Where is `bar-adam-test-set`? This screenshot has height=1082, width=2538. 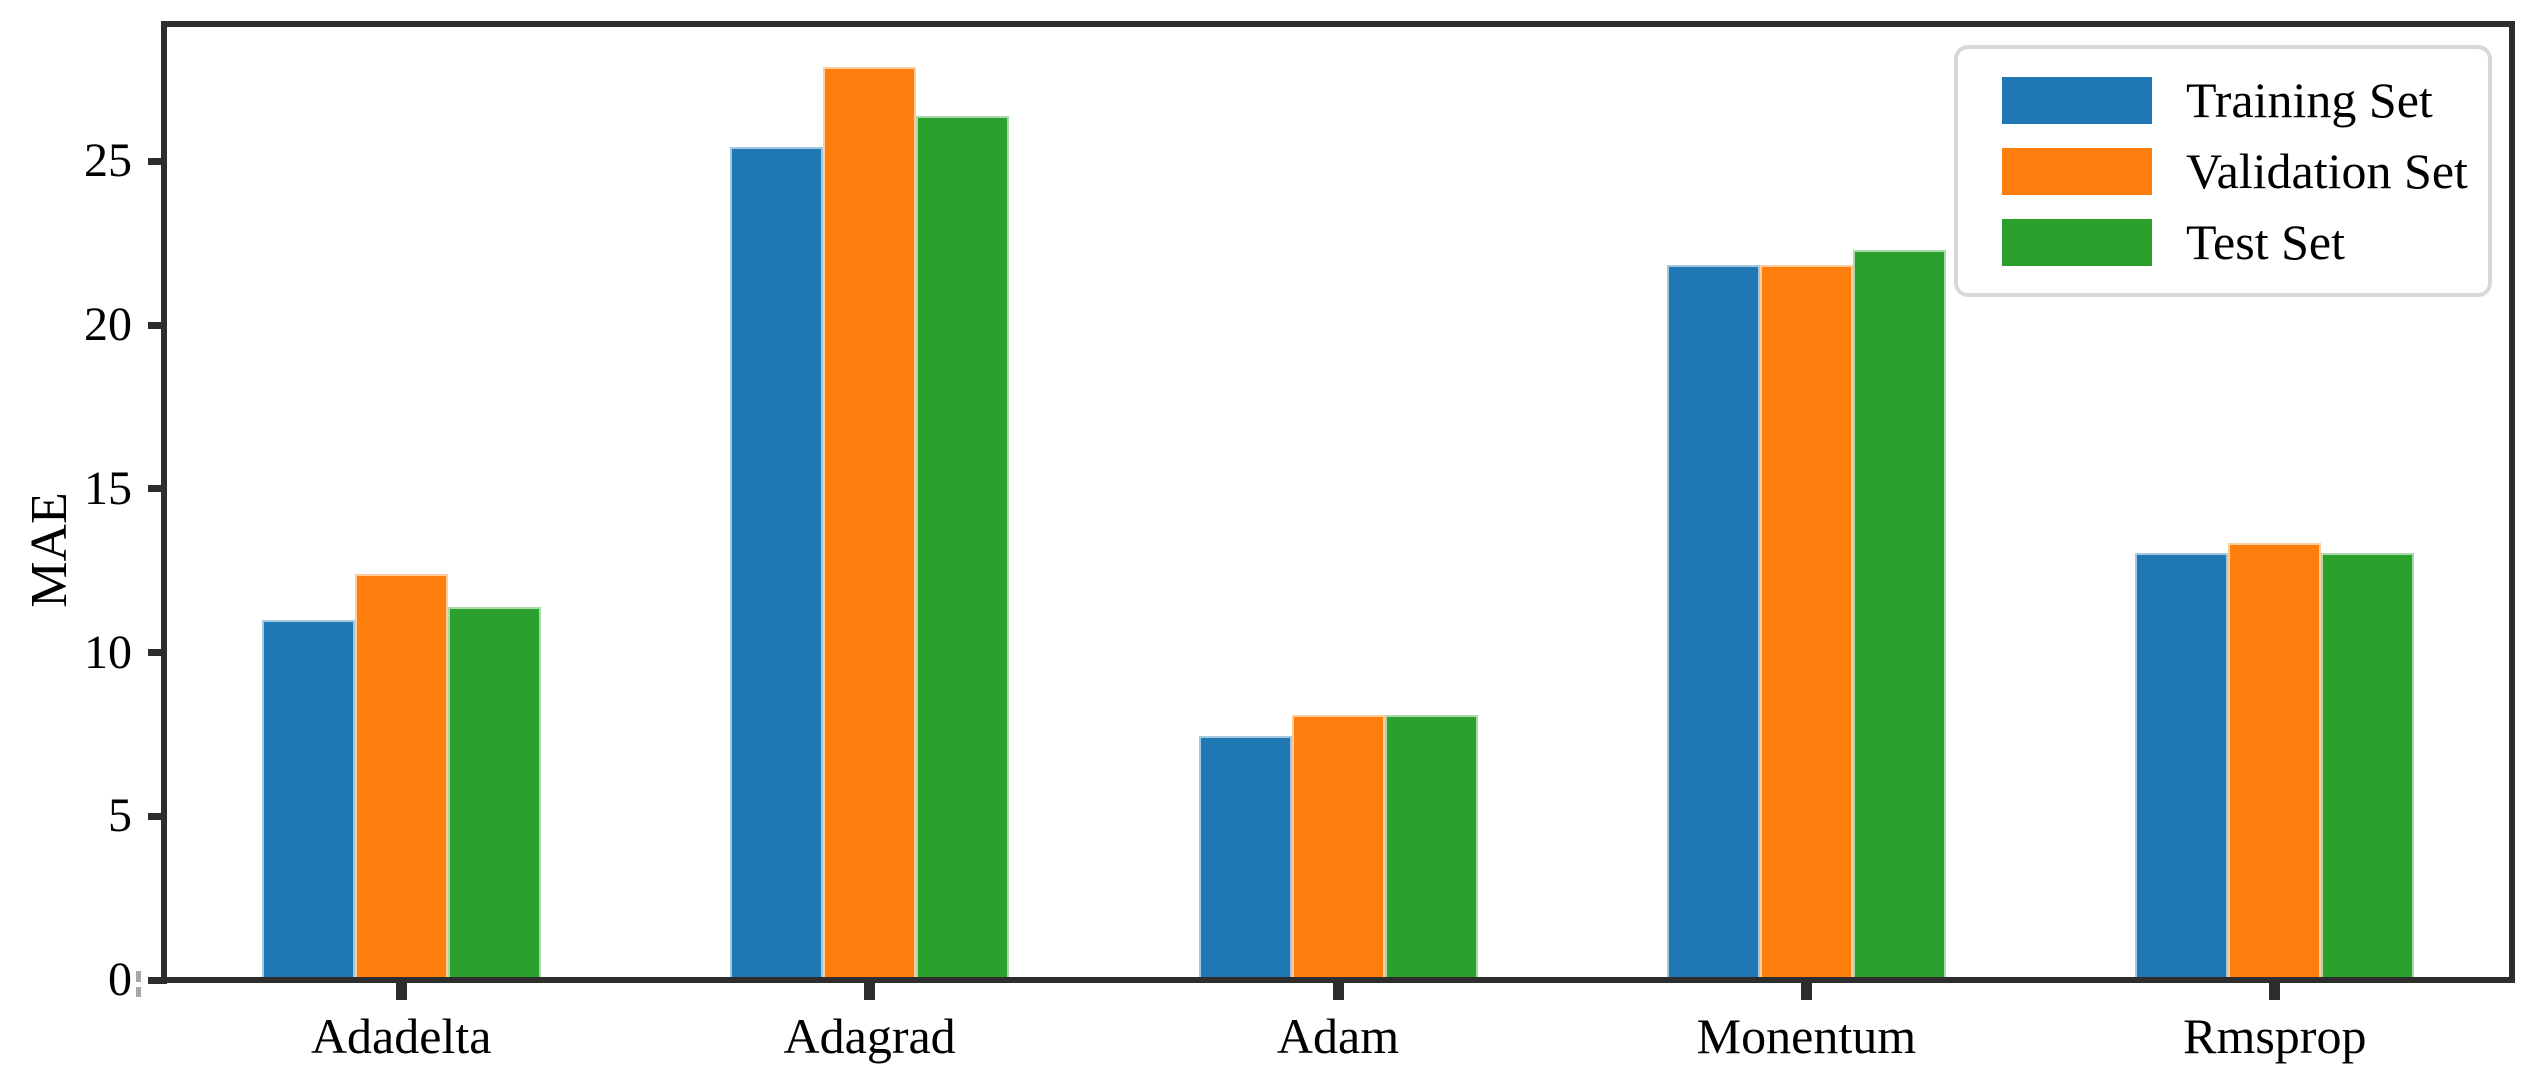 bar-adam-test-set is located at coordinates (1431, 846).